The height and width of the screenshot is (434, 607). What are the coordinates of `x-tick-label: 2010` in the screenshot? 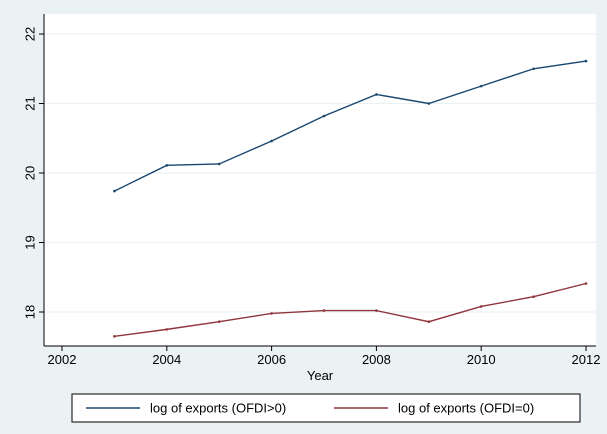 It's located at (481, 359).